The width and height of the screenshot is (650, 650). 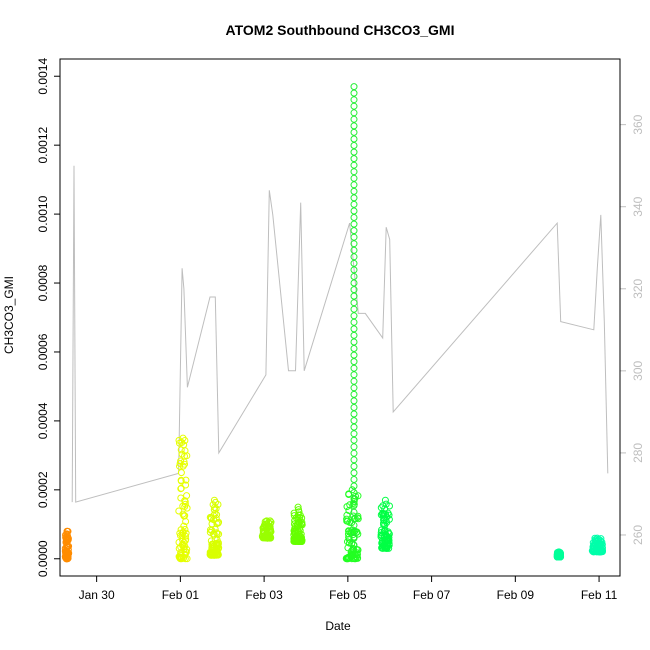 I want to click on x-axis-label: Date, so click(x=338, y=626).